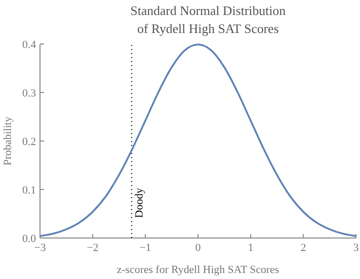  Describe the element at coordinates (356, 248) in the screenshot. I see `x-tick-label: 3` at that location.